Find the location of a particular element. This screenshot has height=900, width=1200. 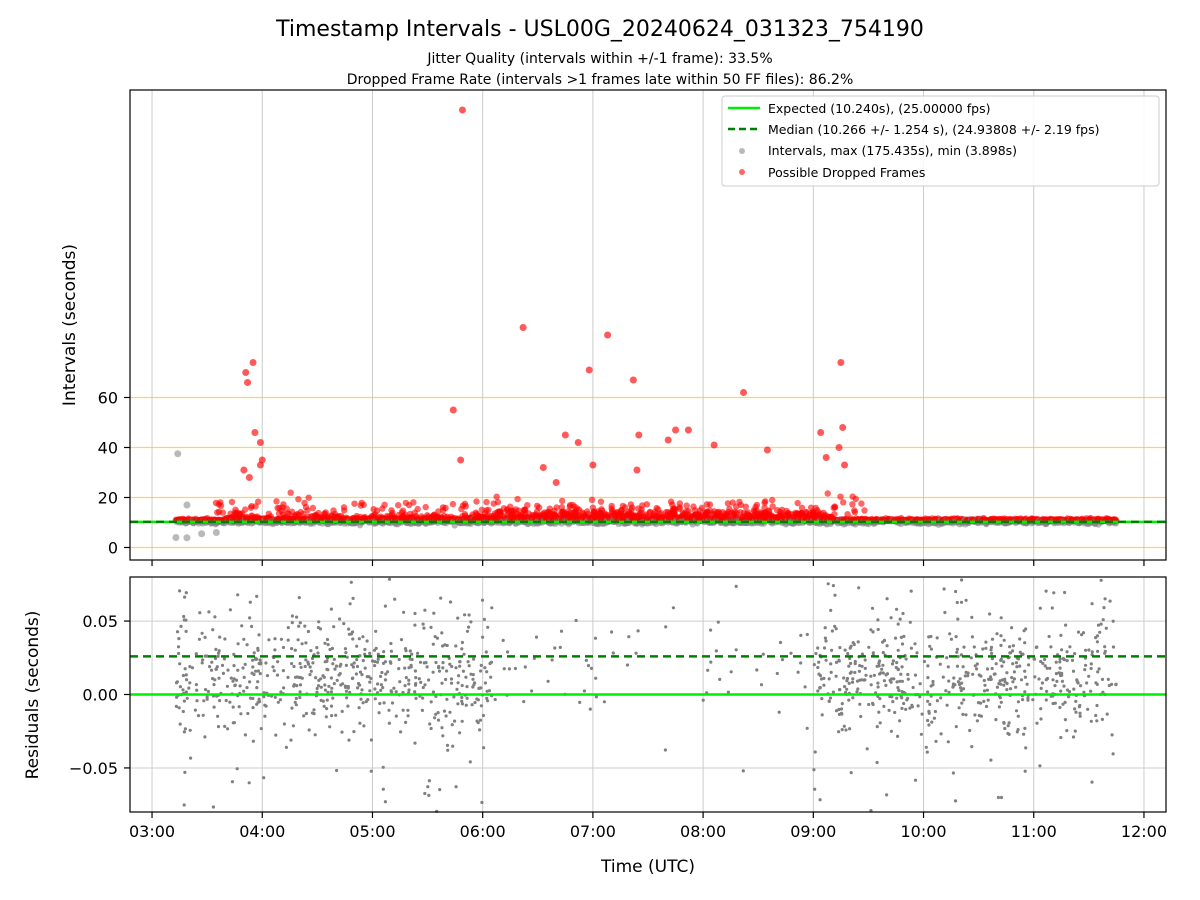

interval-outlier-point is located at coordinates (176, 537).